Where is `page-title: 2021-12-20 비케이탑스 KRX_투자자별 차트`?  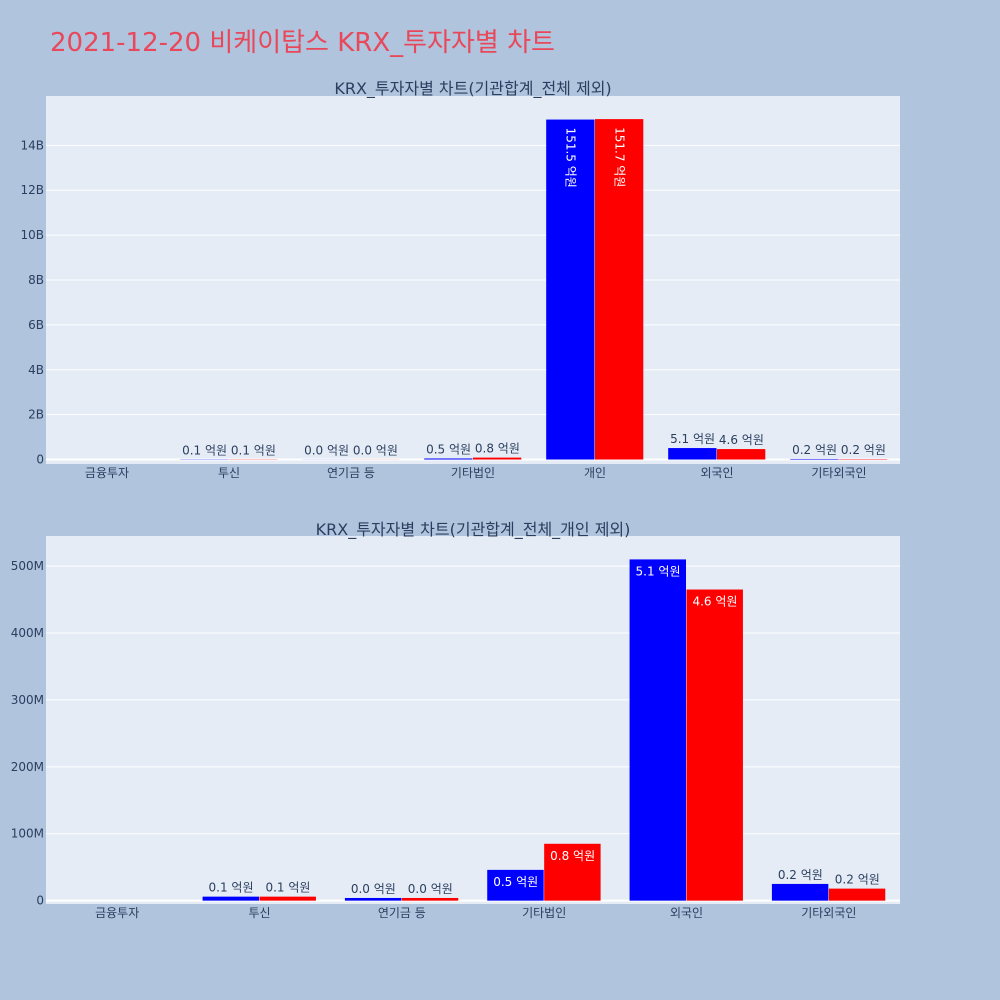 page-title: 2021-12-20 비케이탑스 KRX_투자자별 차트 is located at coordinates (302, 43).